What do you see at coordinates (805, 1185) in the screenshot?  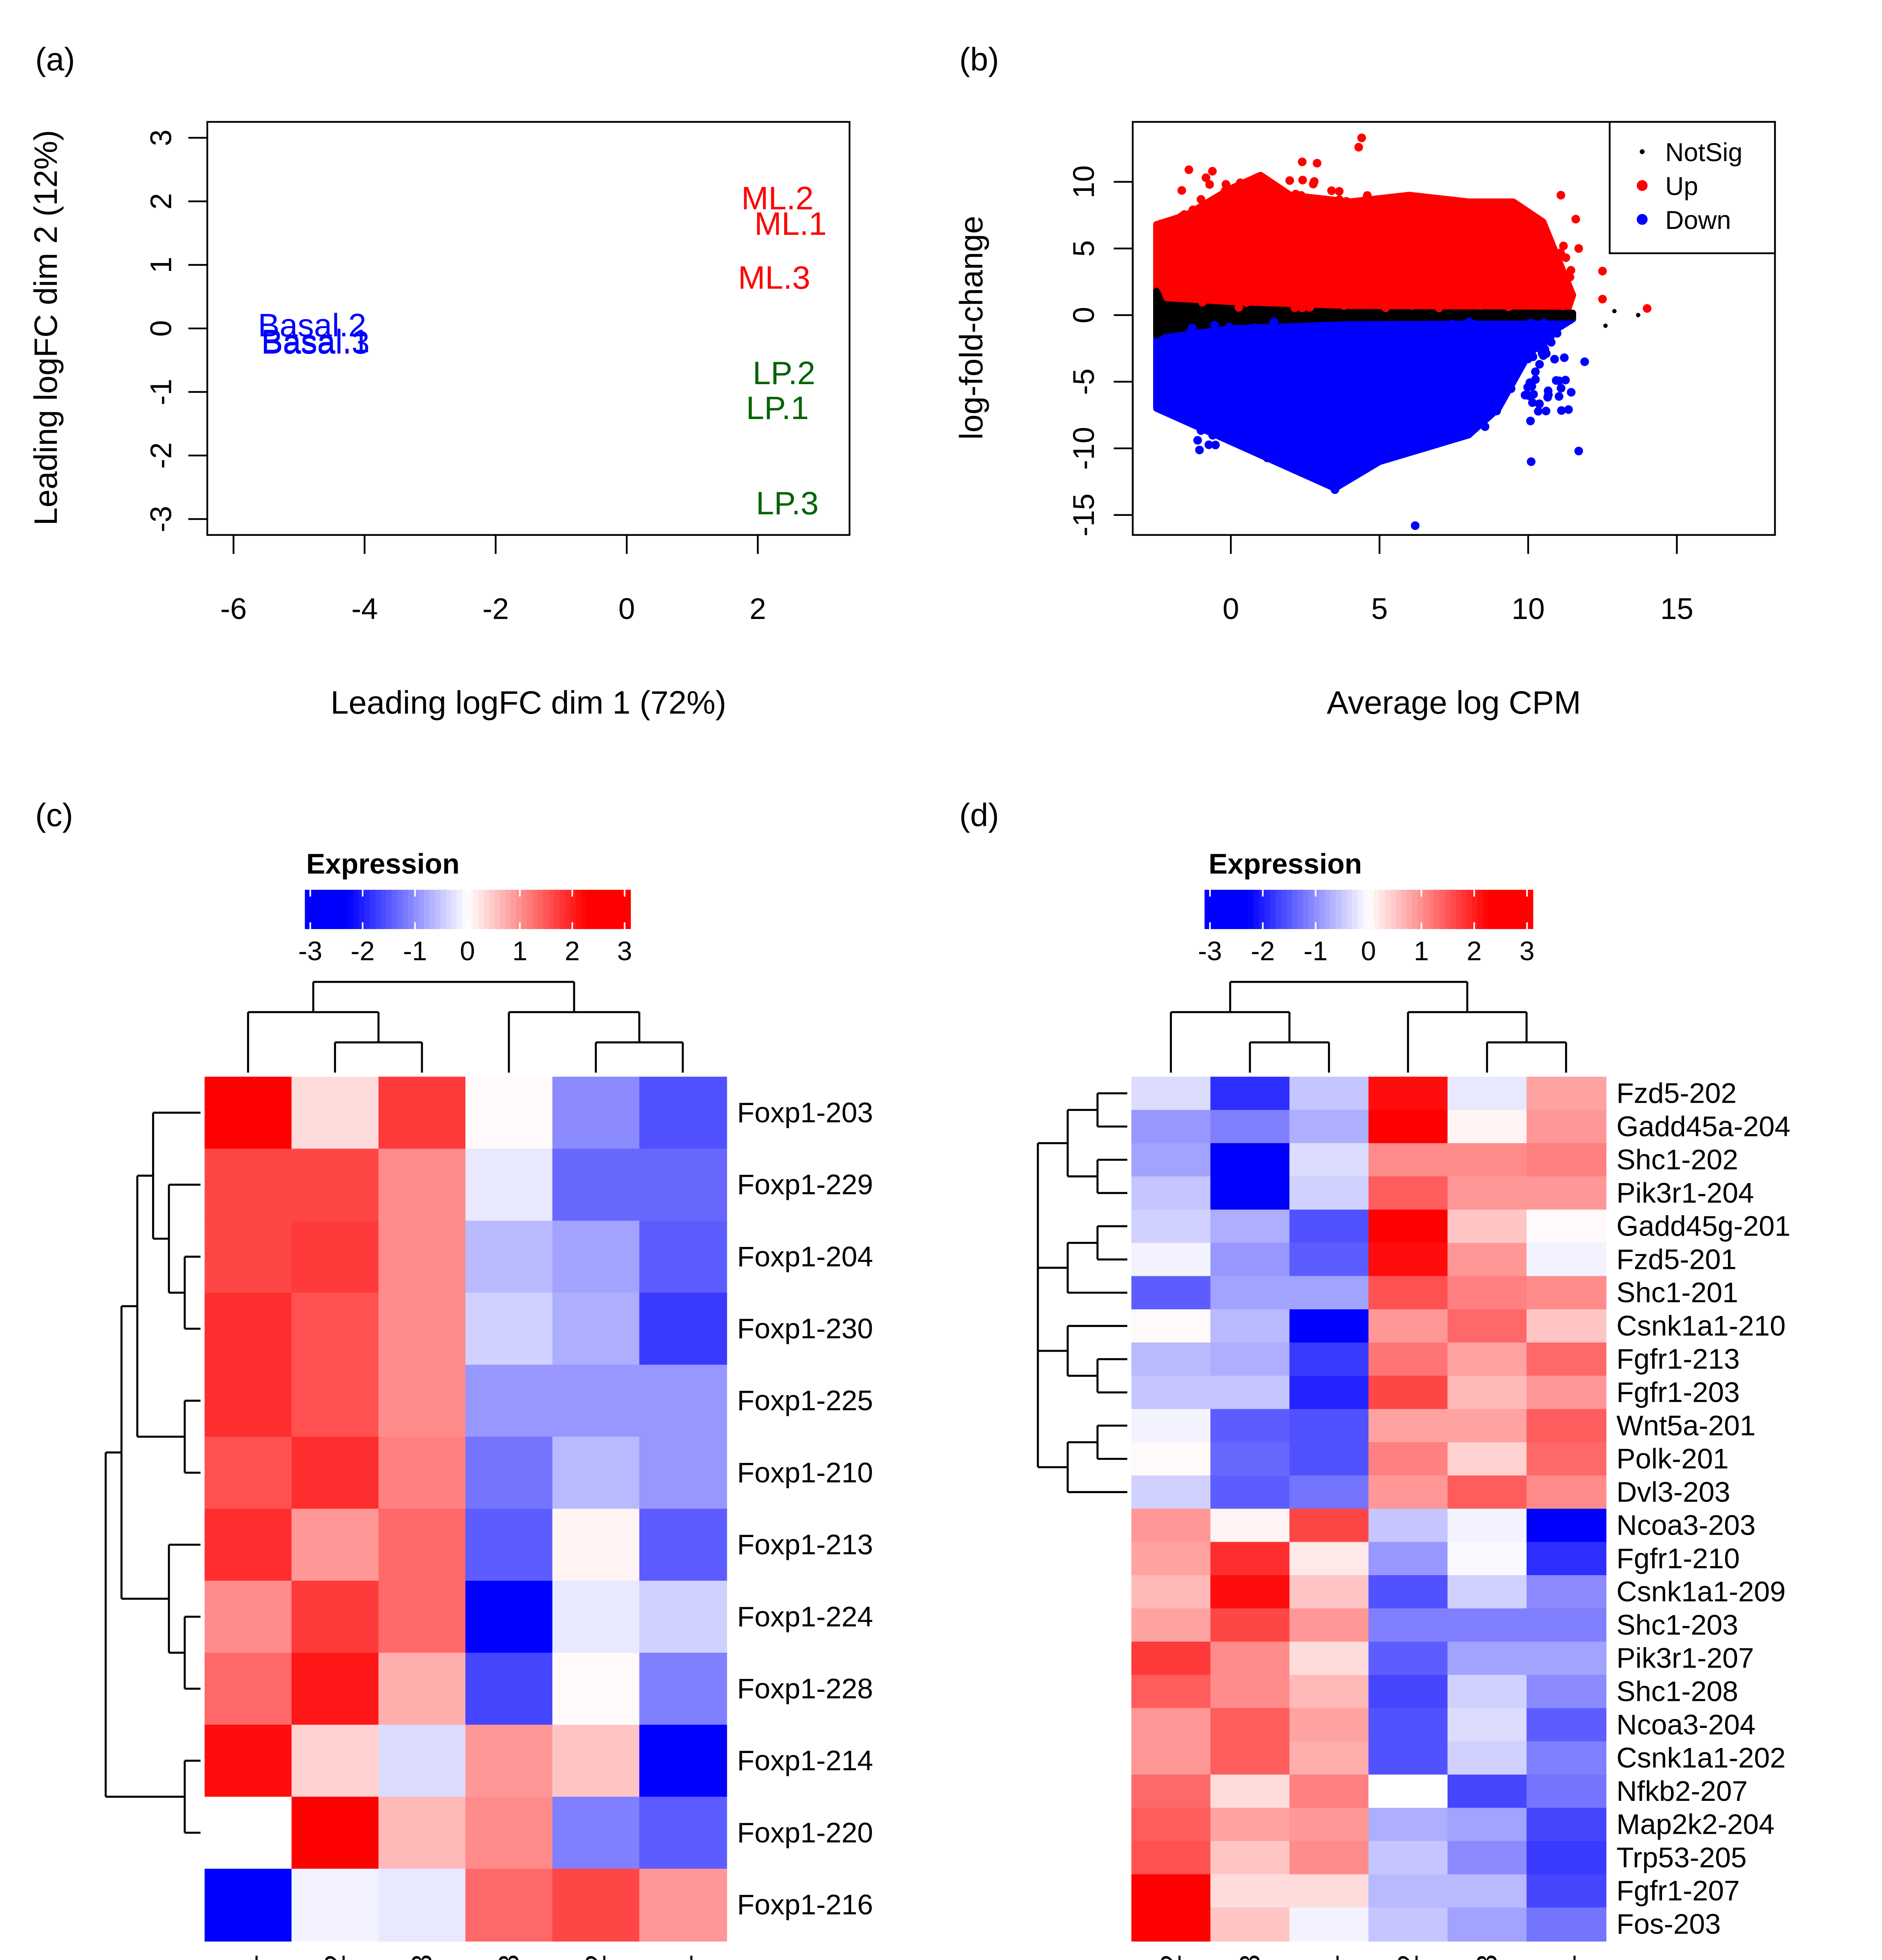 I see `row-label: Foxp1-229` at bounding box center [805, 1185].